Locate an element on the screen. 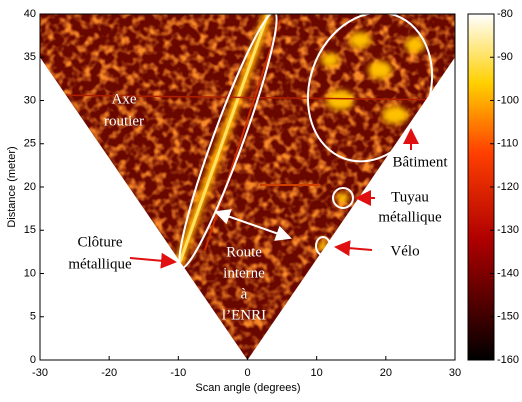 The image size is (522, 402). annotation: Bâtiment is located at coordinates (421, 162).